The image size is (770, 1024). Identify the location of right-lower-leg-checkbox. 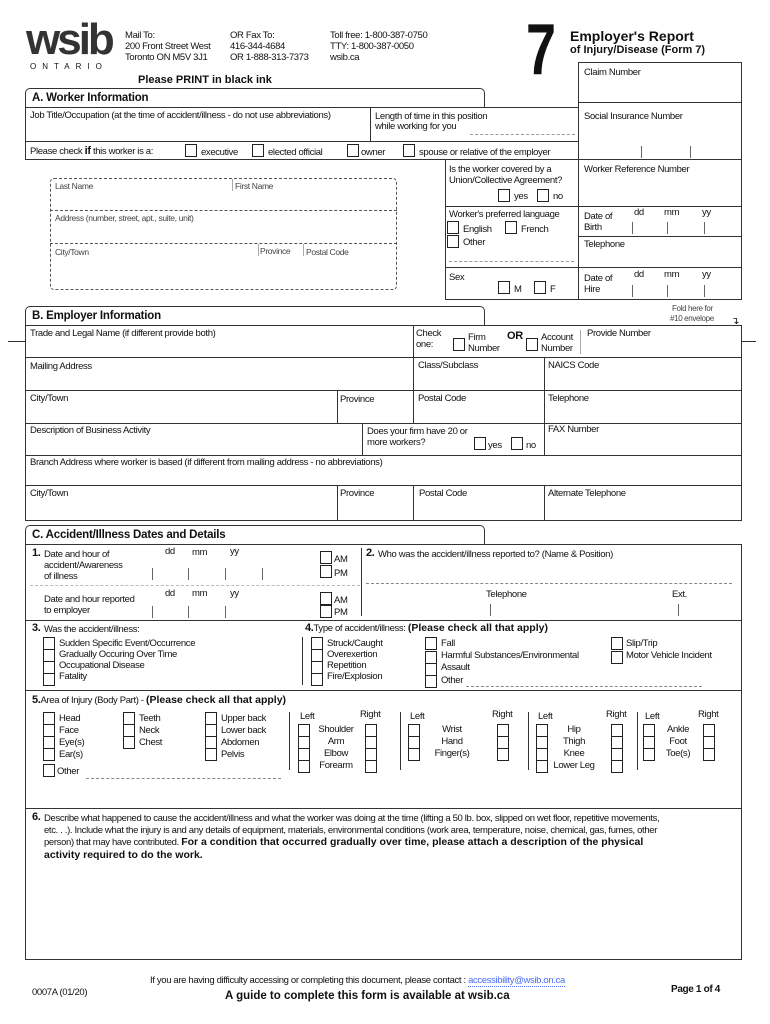
(617, 766).